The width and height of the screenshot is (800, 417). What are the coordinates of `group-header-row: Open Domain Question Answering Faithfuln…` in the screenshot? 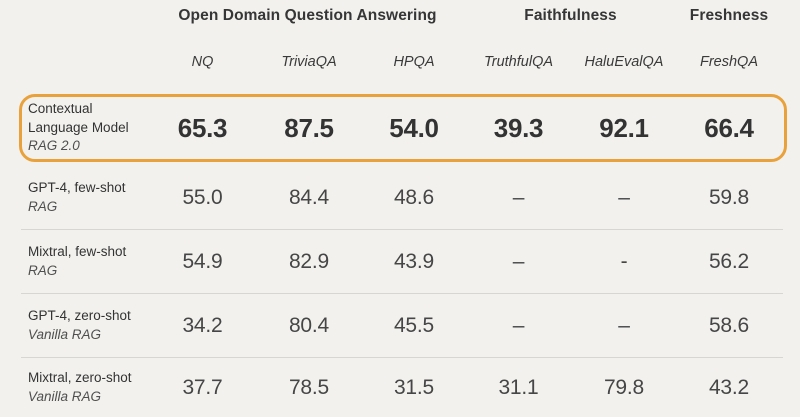 It's located at (400, 20).